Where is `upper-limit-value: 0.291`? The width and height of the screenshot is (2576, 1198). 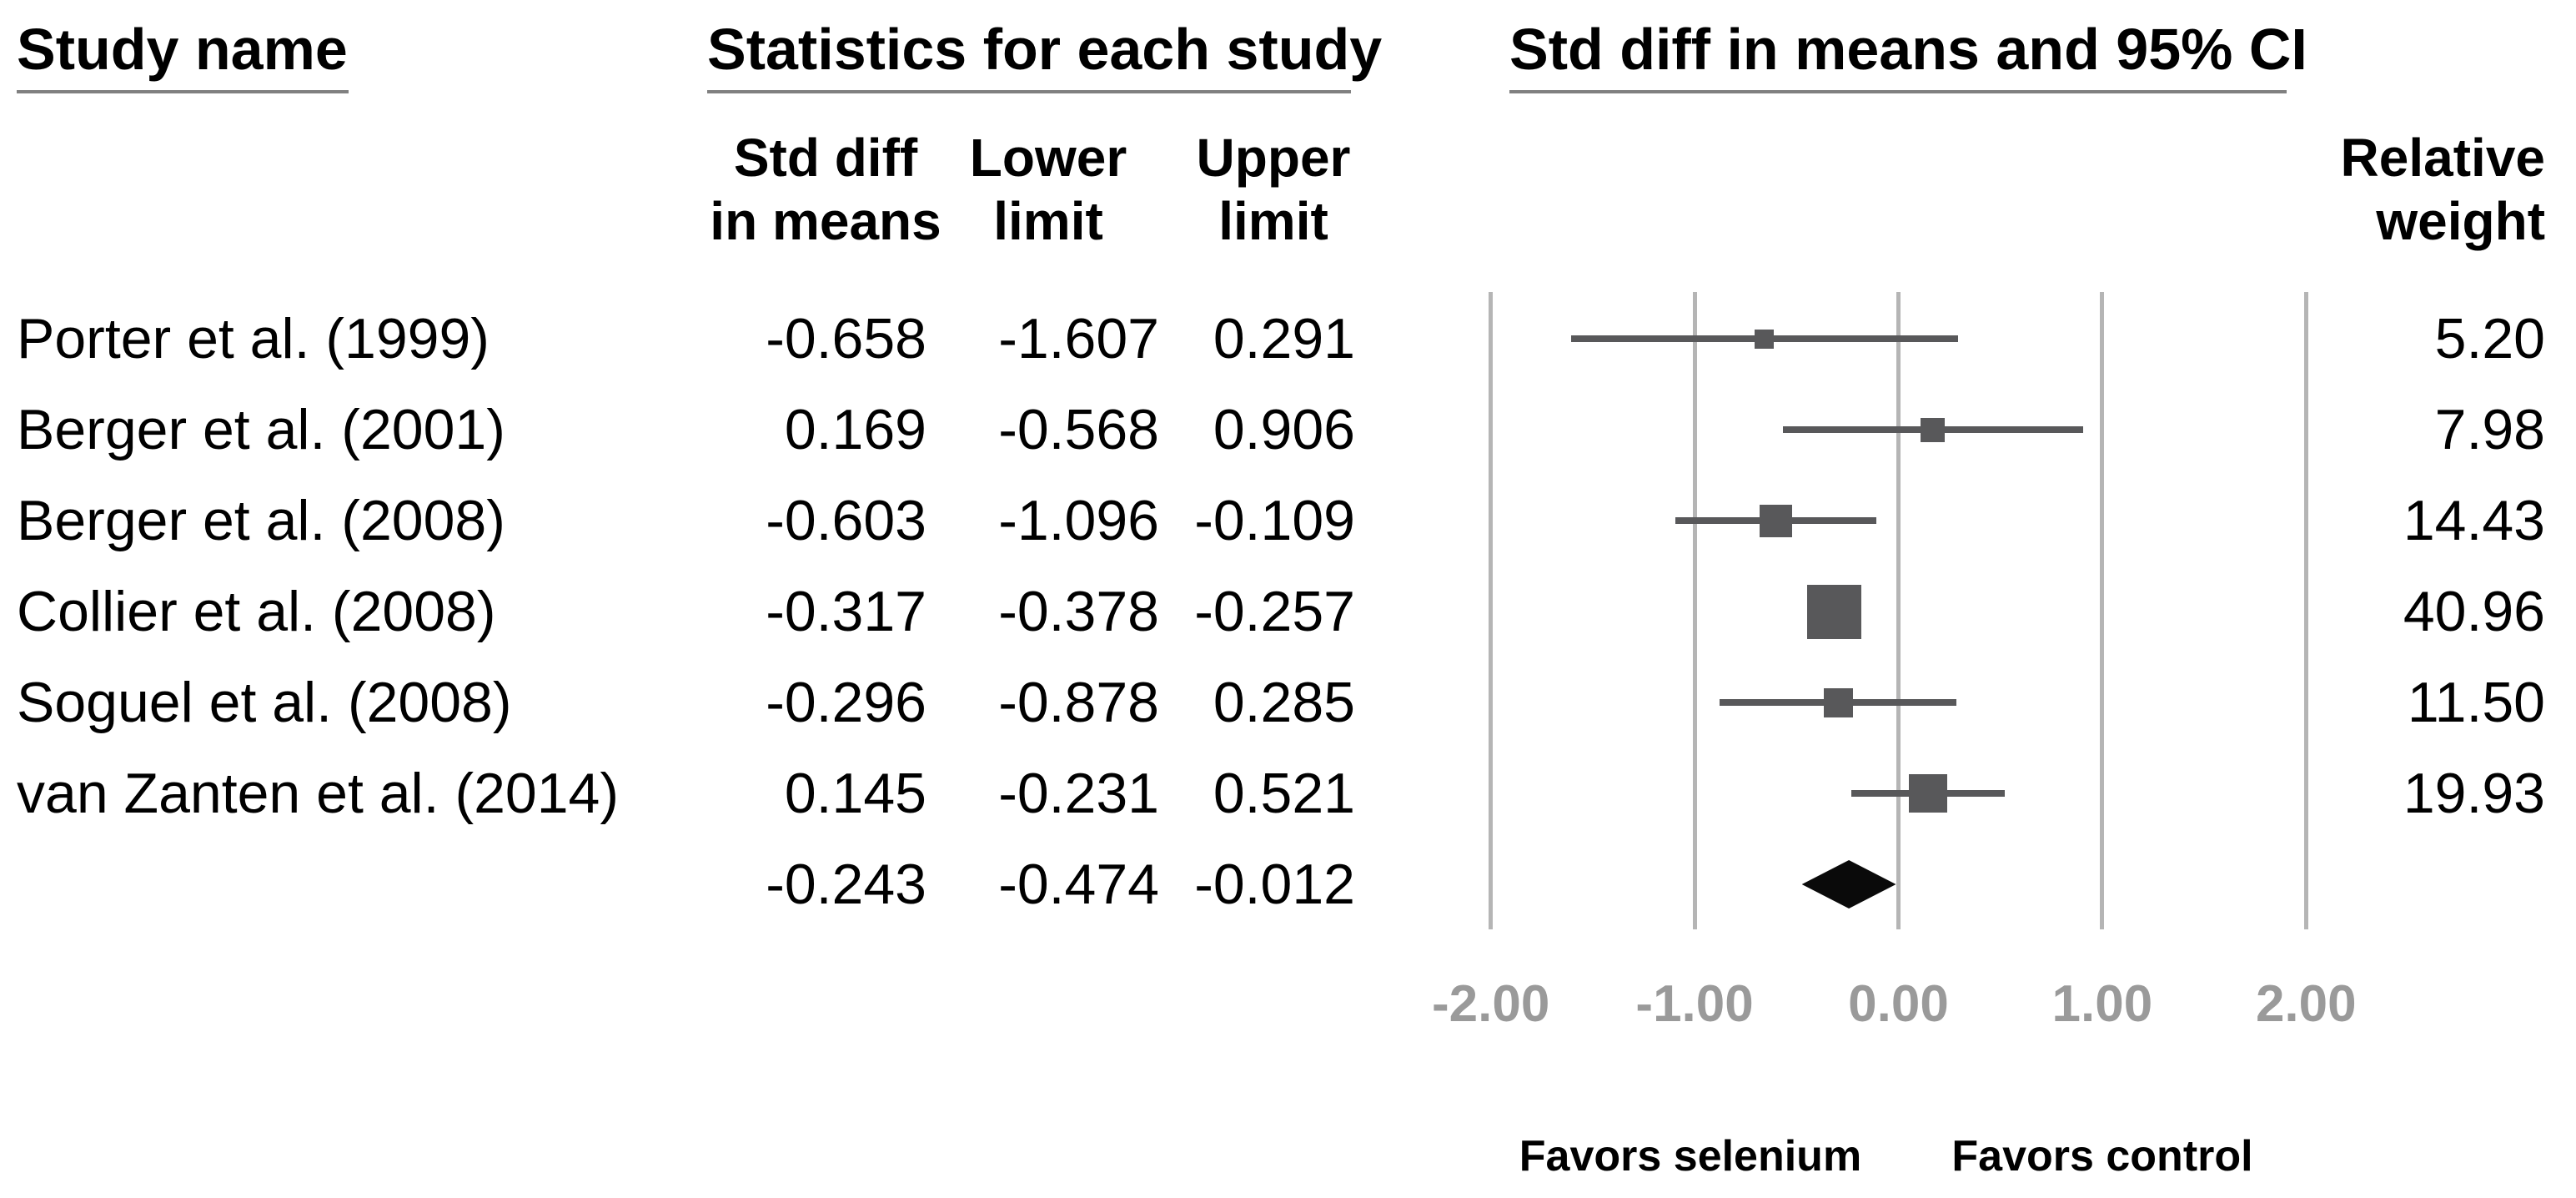 upper-limit-value: 0.291 is located at coordinates (1284, 338).